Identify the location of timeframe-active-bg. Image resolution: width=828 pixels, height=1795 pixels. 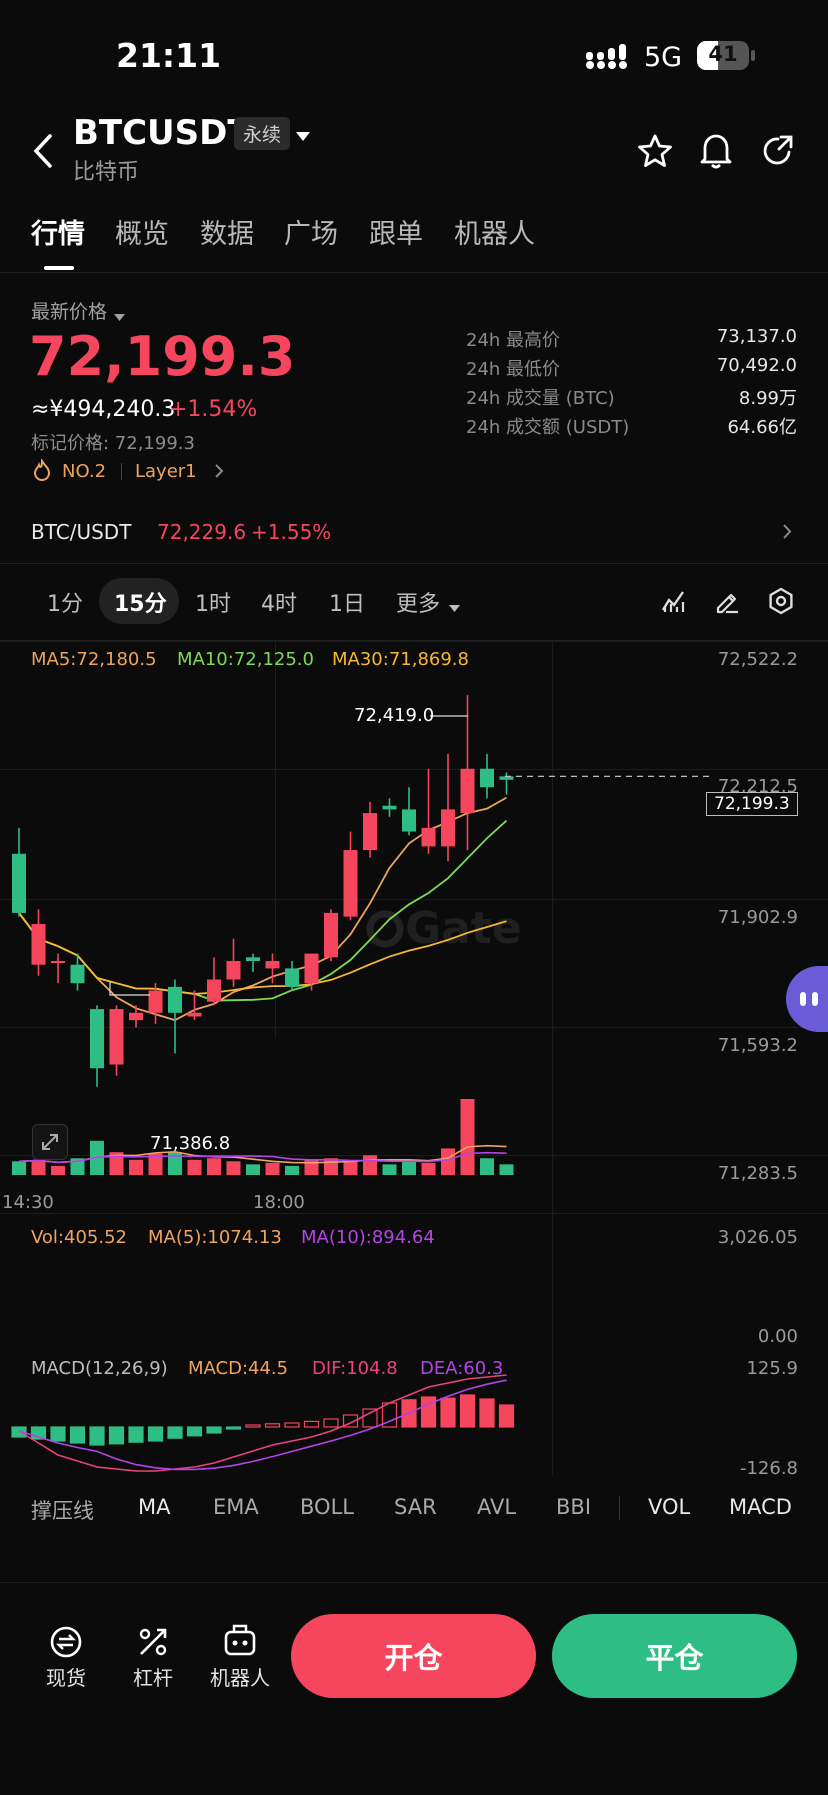
(139, 601).